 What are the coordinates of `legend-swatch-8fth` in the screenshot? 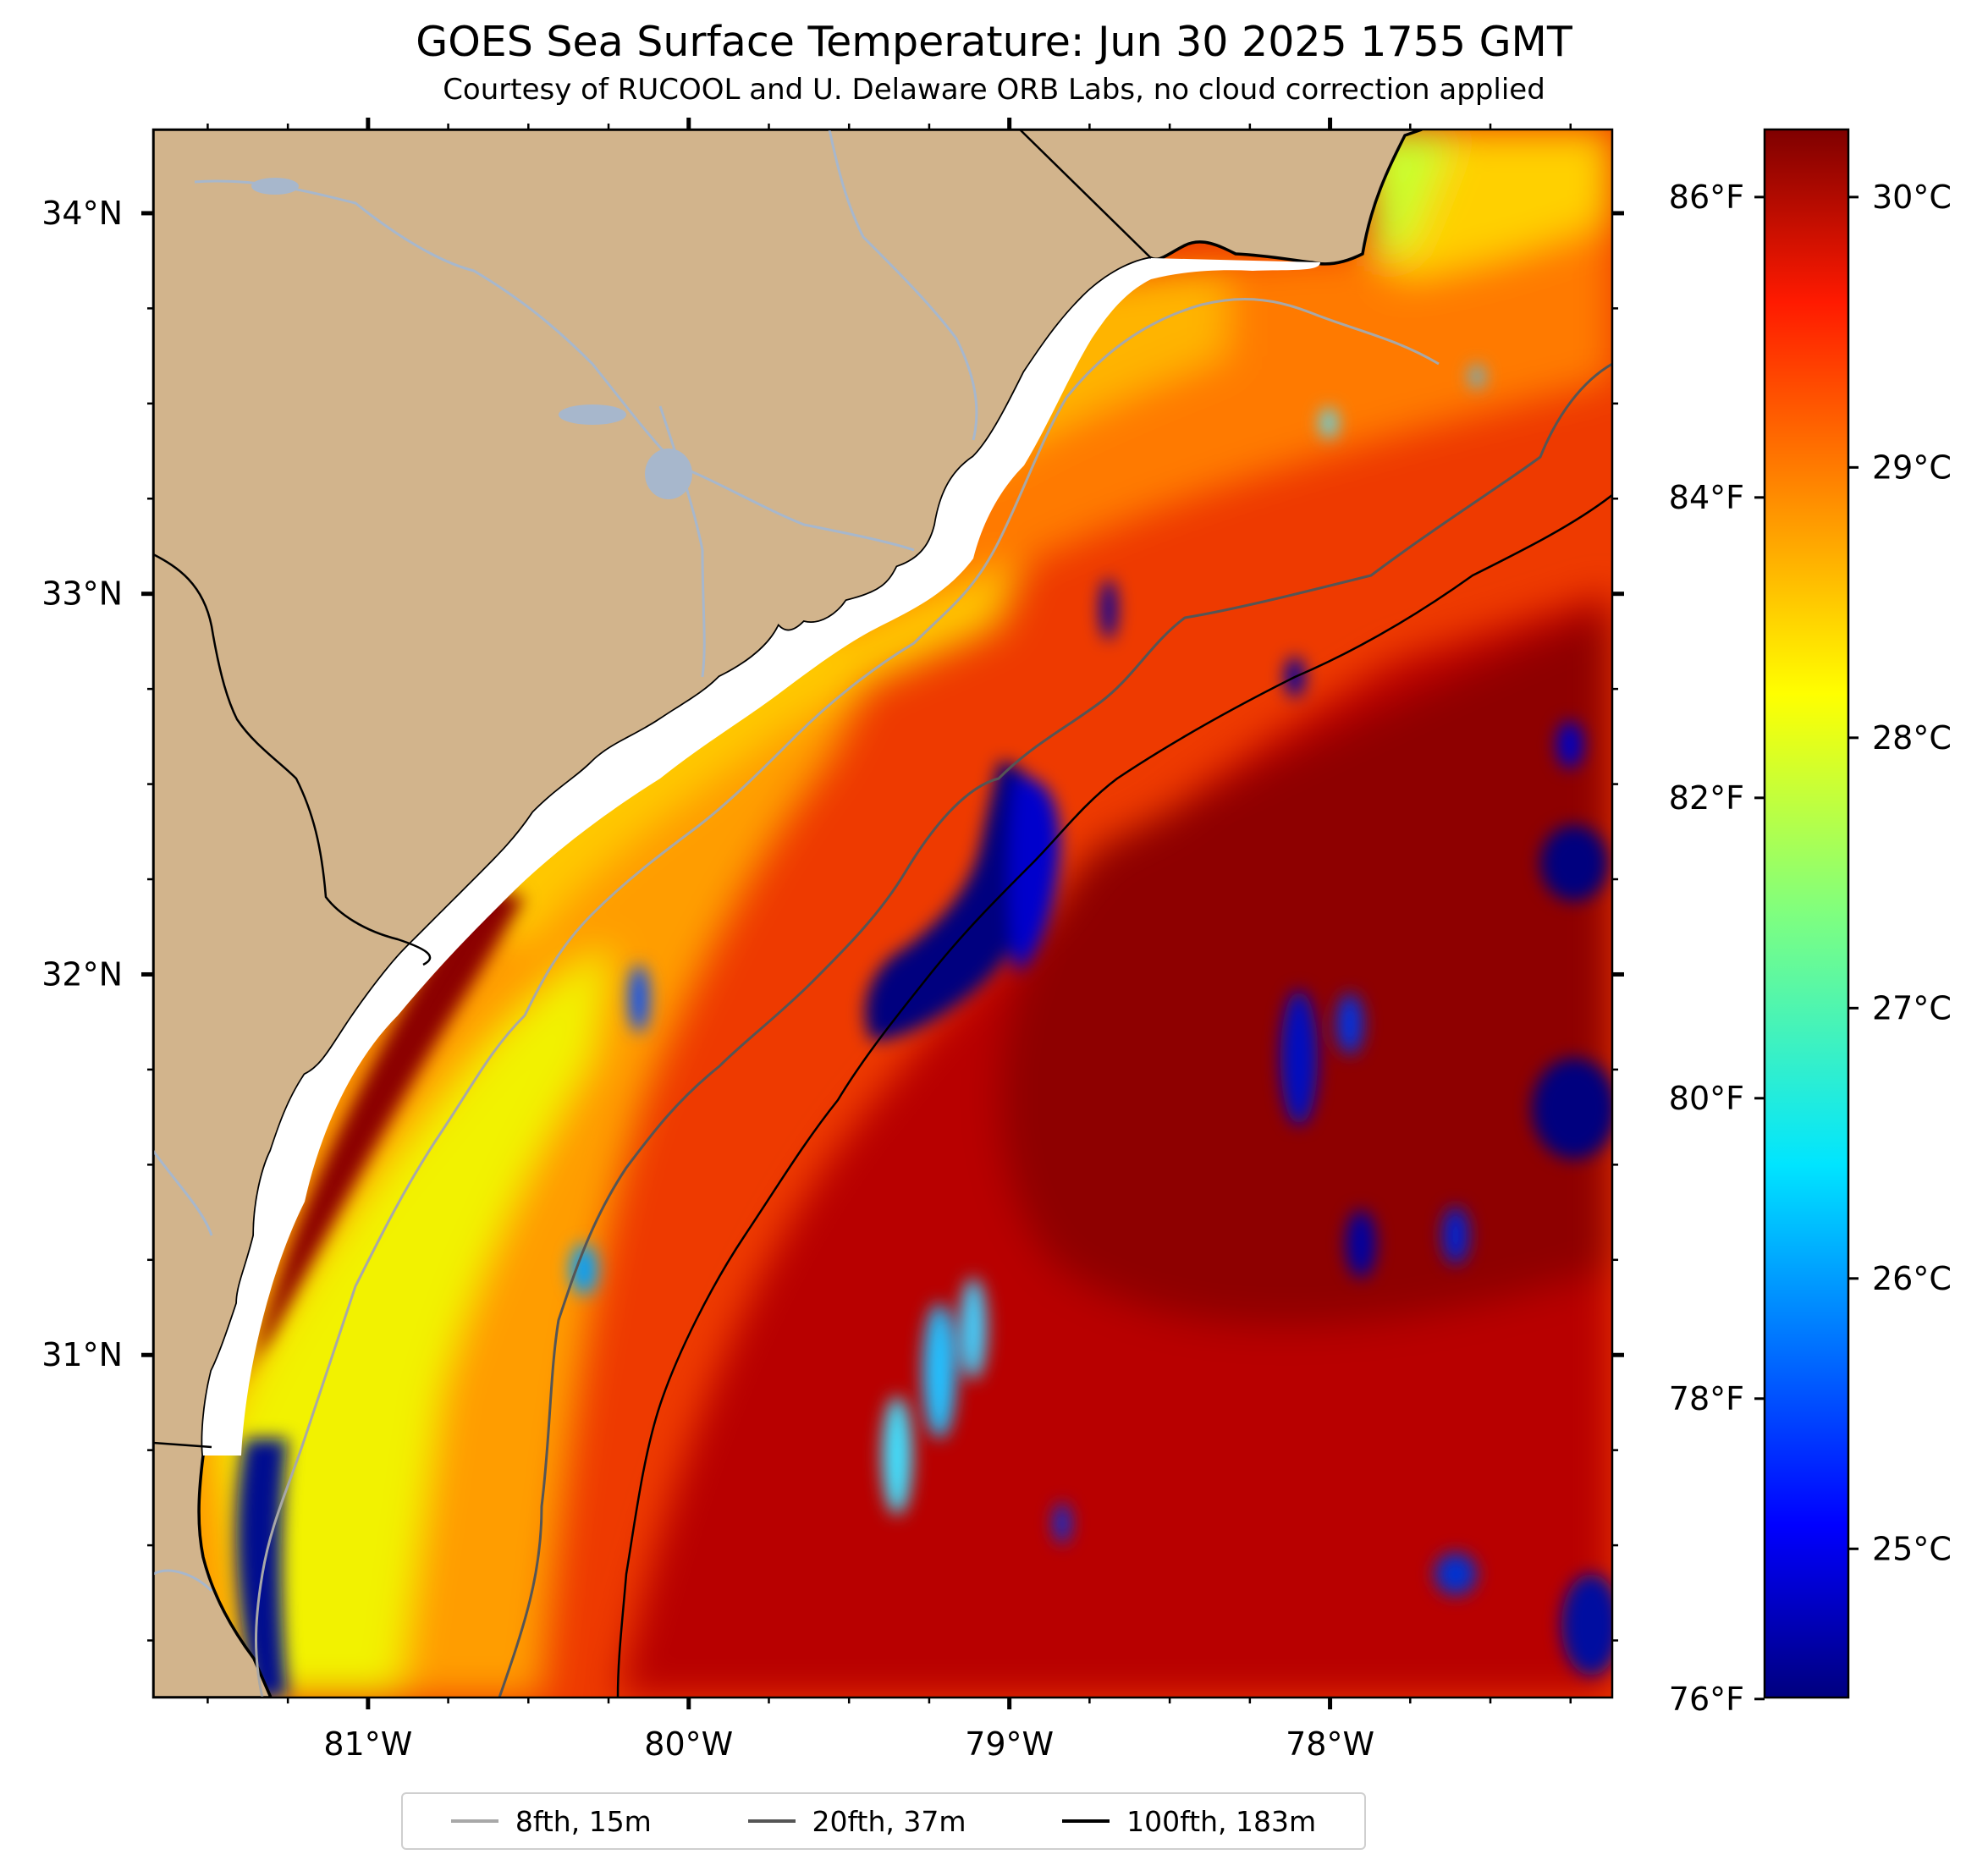 It's located at (474, 1821).